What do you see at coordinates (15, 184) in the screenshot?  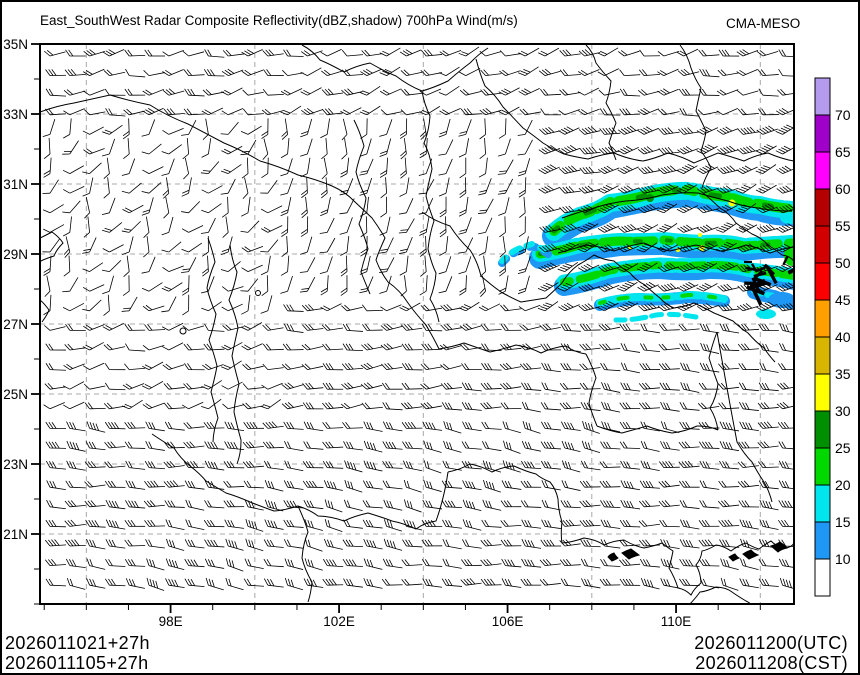 I see `svg-text: 31N` at bounding box center [15, 184].